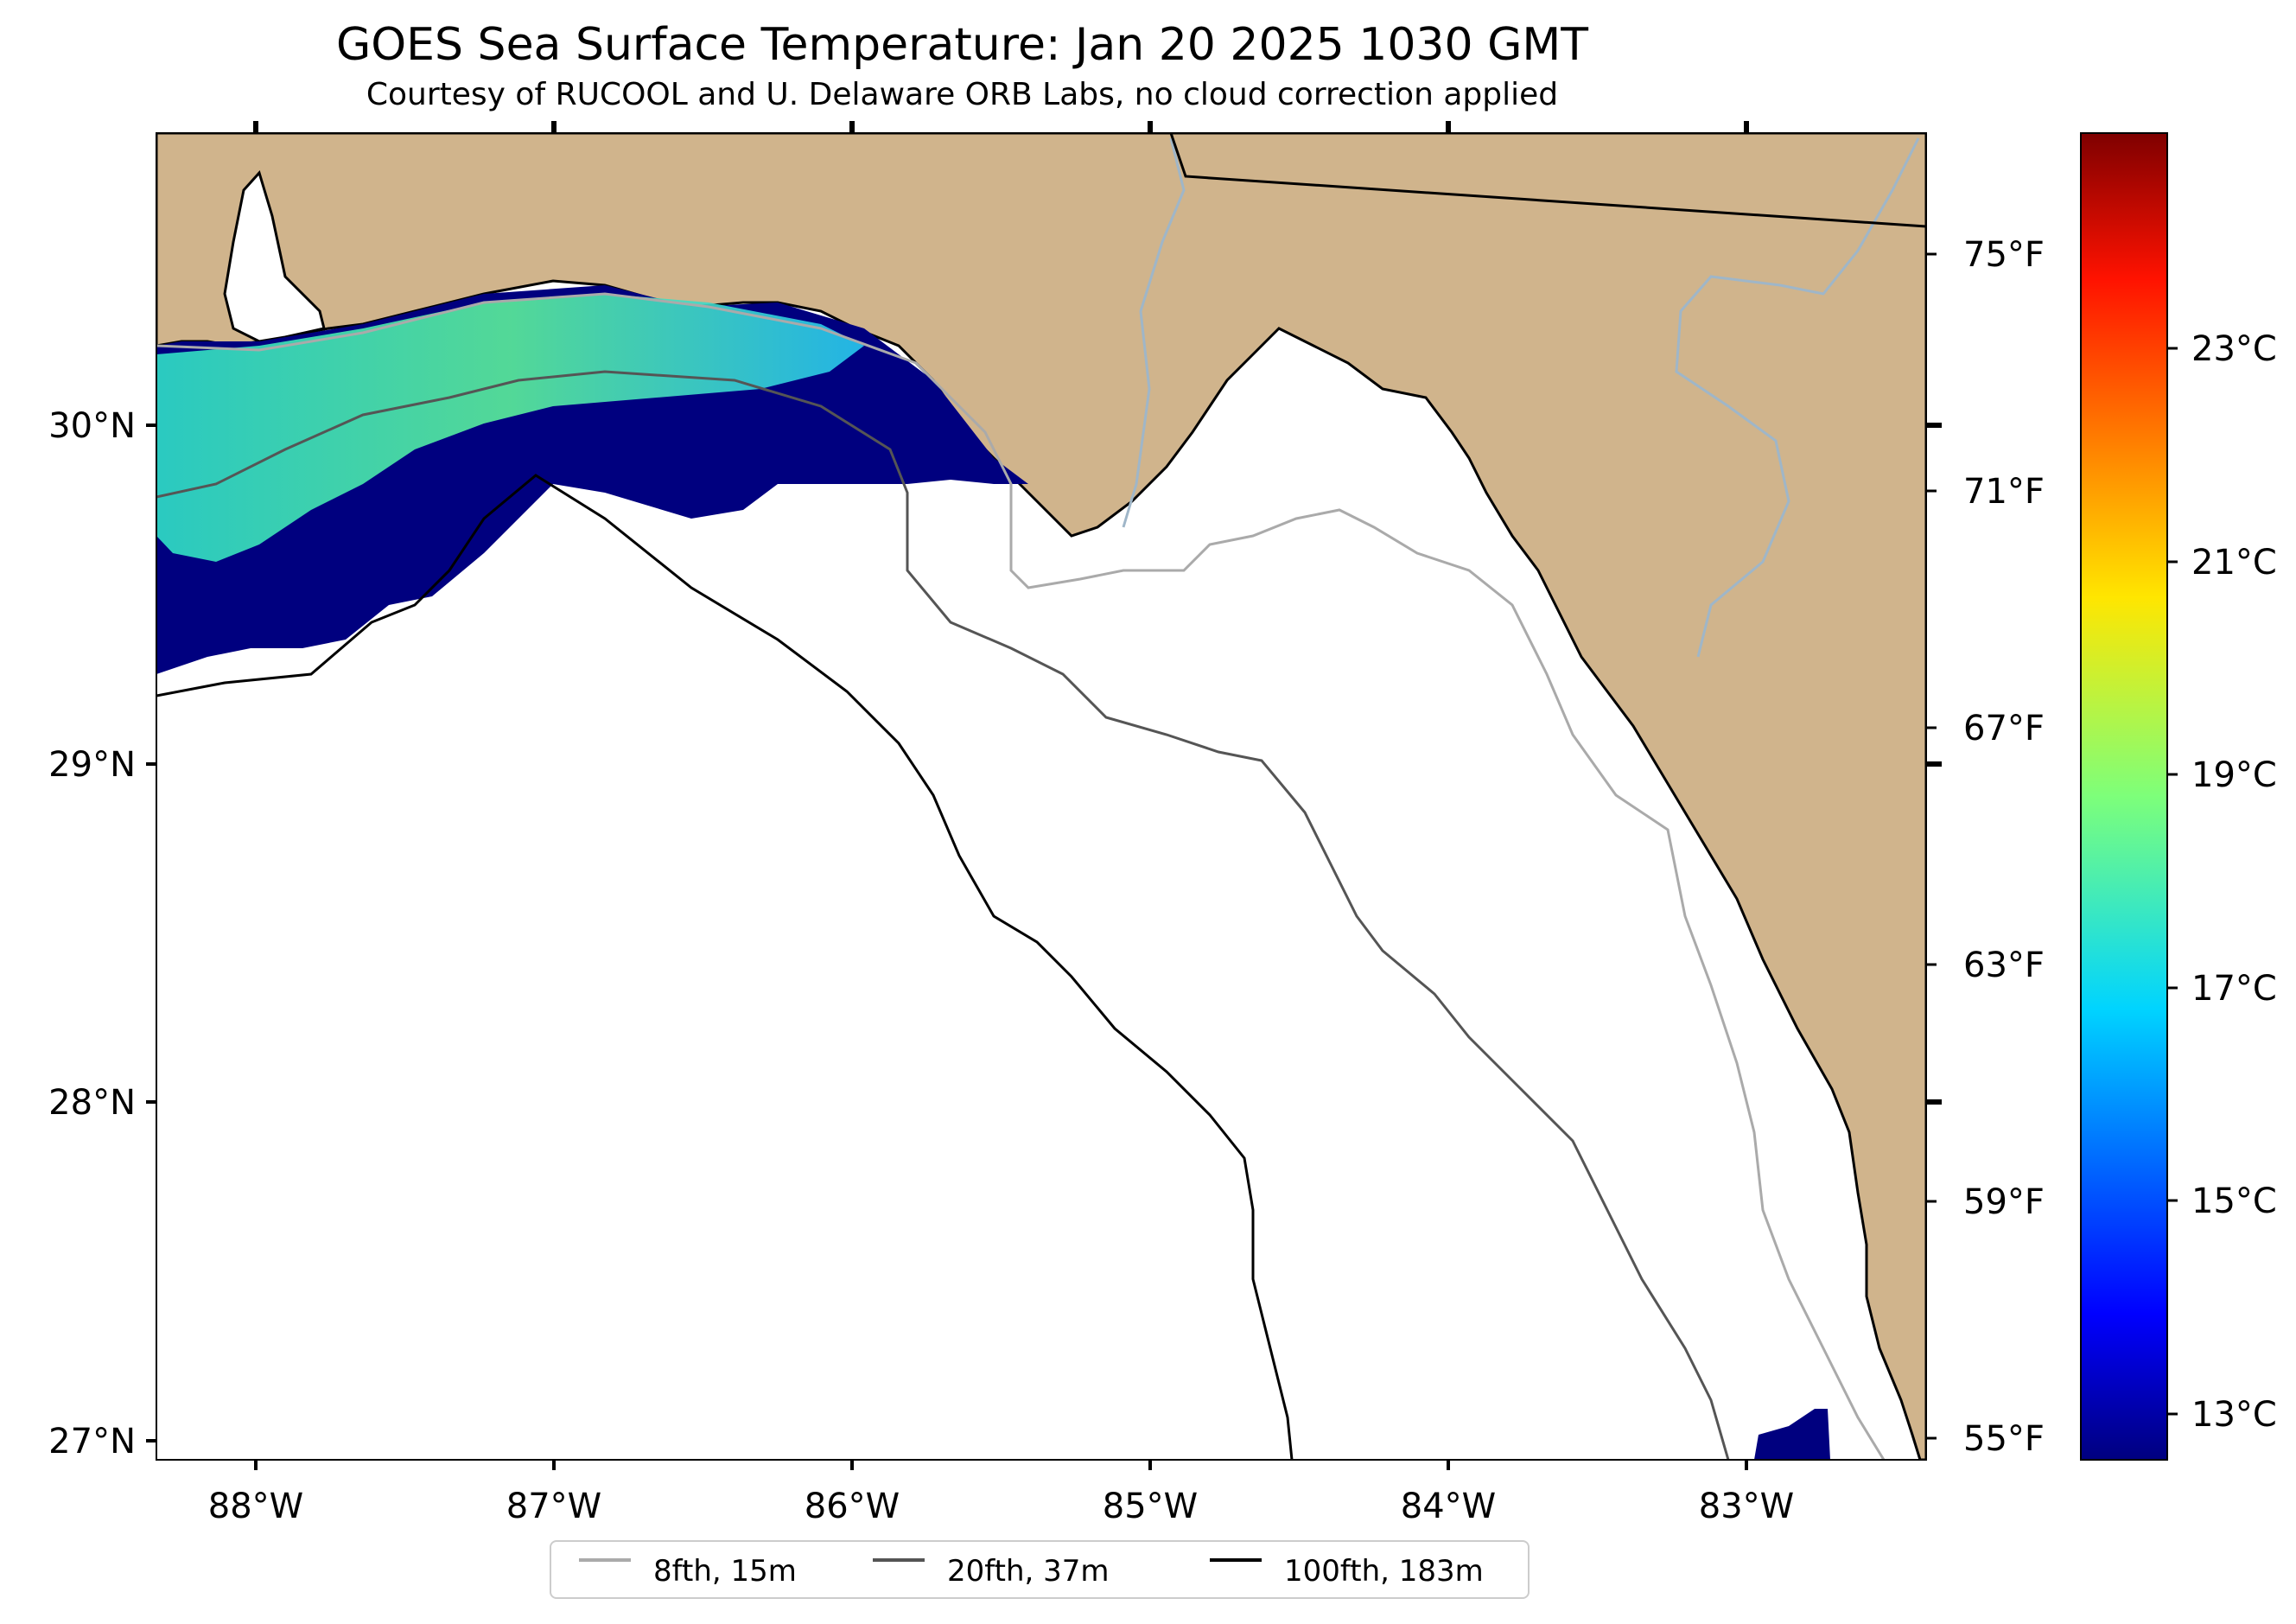 The height and width of the screenshot is (1624, 2296). What do you see at coordinates (725, 1571) in the screenshot?
I see `legend-label-8fth: 8fth, 15m` at bounding box center [725, 1571].